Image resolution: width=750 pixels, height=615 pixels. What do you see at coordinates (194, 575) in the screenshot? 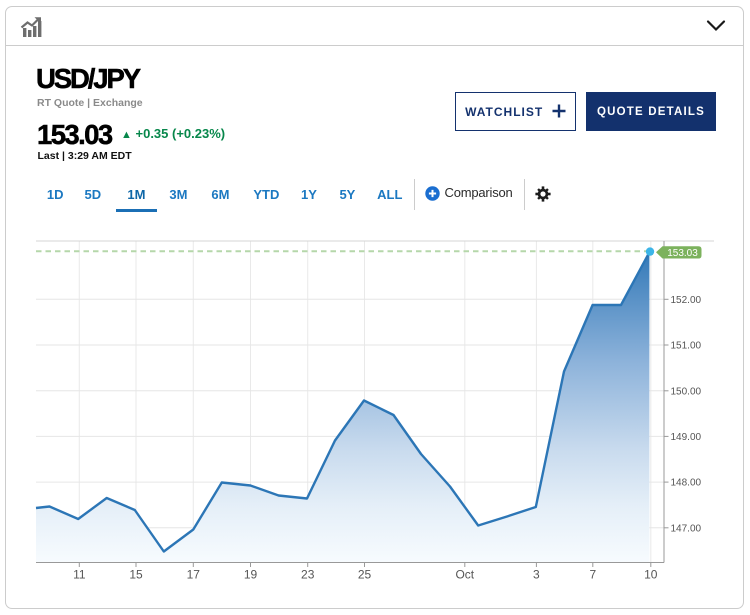
I see `svg-text: 17` at bounding box center [194, 575].